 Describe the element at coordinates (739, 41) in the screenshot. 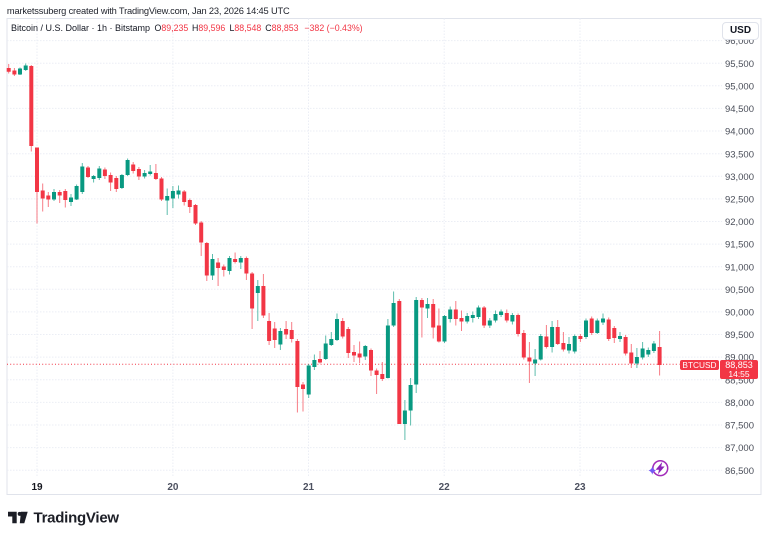

I see `svg-text: 96,000` at that location.